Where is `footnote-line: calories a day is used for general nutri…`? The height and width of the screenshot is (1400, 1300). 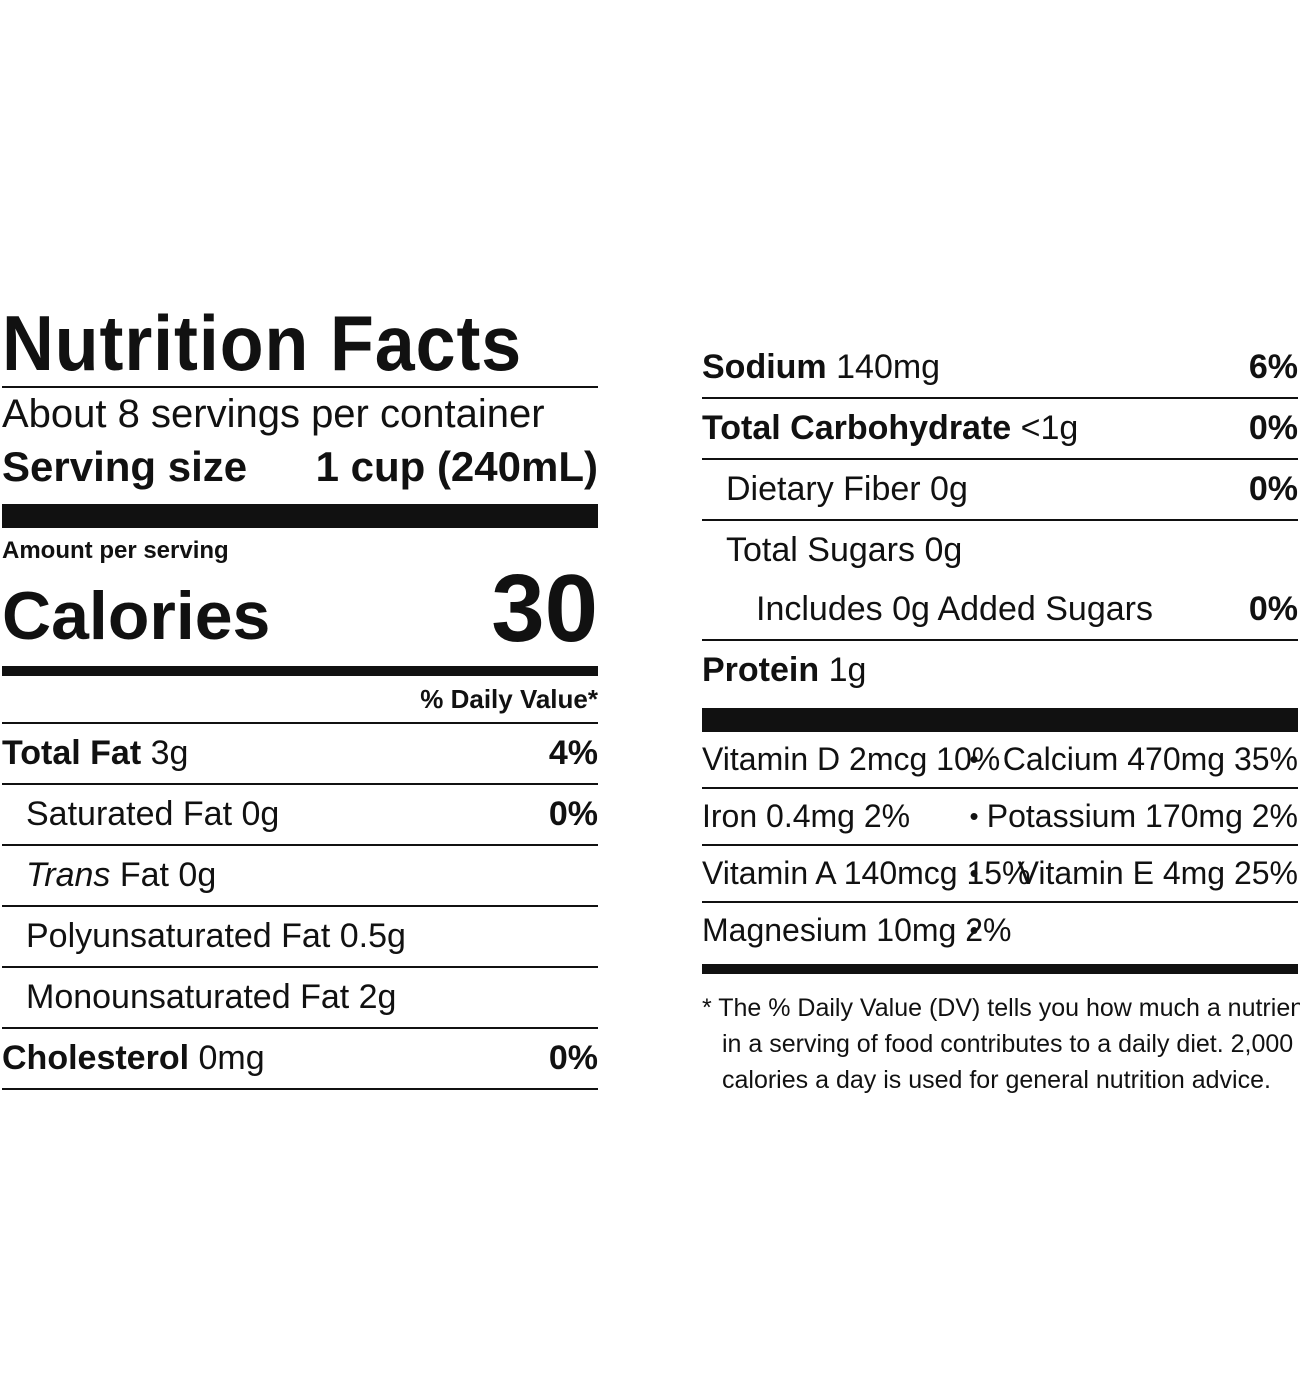
footnote-line: calories a day is used for general nutri… is located at coordinates (996, 1080).